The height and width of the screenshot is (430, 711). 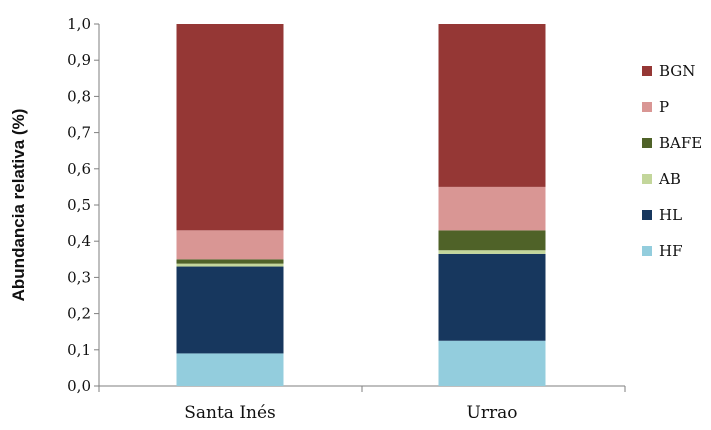 What do you see at coordinates (669, 179) in the screenshot?
I see `legend-label-ab: AB` at bounding box center [669, 179].